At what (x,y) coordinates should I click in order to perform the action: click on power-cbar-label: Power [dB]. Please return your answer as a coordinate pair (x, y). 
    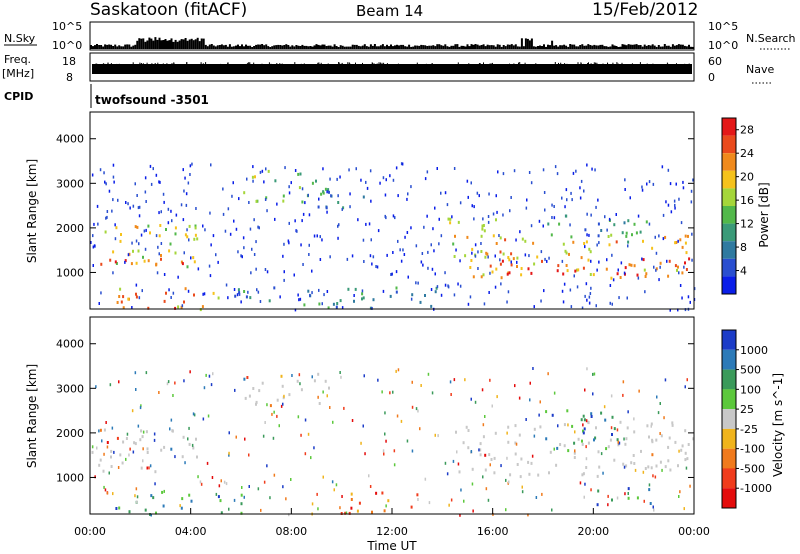
    Looking at the image, I should click on (764, 214).